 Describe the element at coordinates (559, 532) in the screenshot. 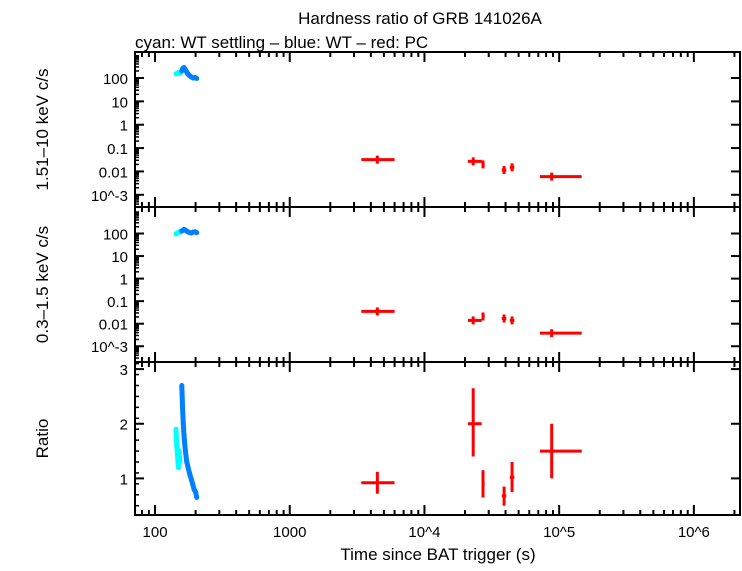

I see `x-tick-label: 10^5` at that location.